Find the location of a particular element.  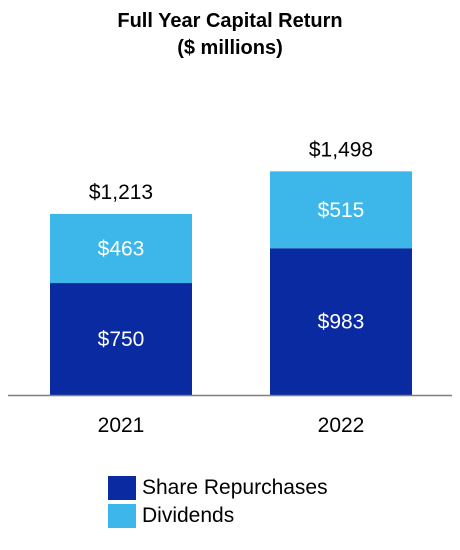

legend-label-dividends: Dividends is located at coordinates (188, 515).